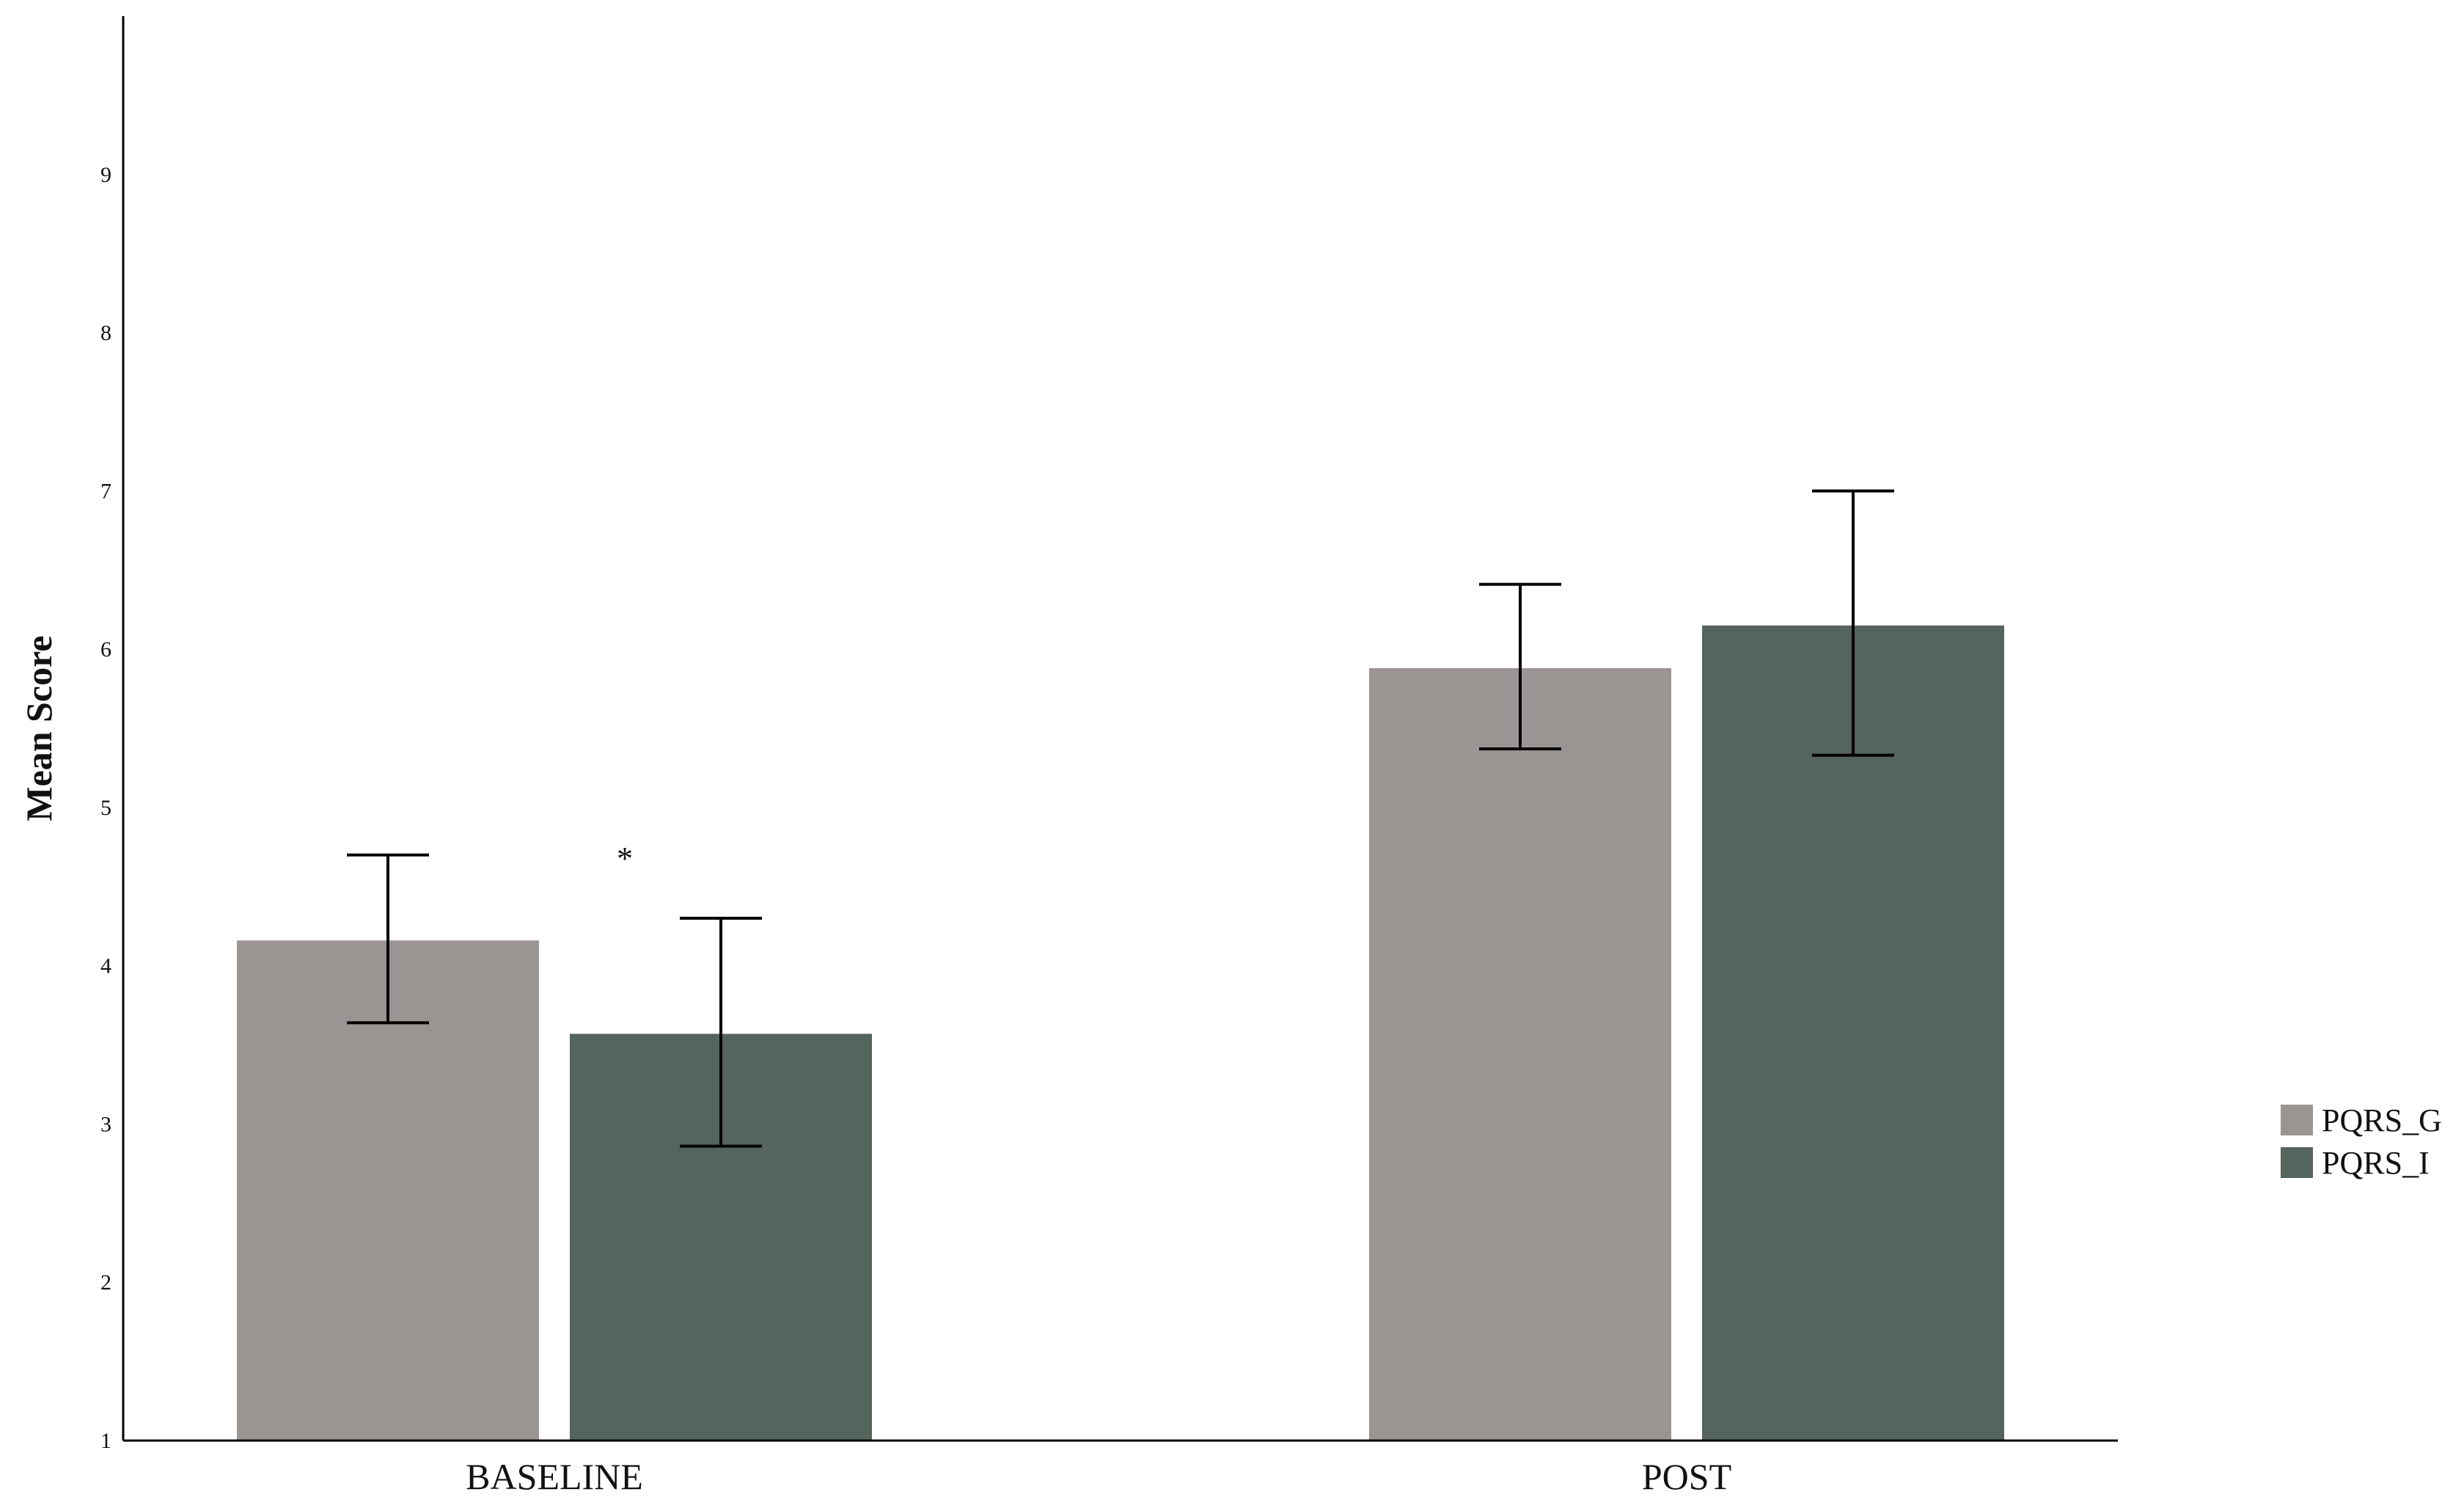 This screenshot has height=1511, width=2464. Describe the element at coordinates (2361, 1141) in the screenshot. I see `legend: PQRS_G PQRS_I` at that location.